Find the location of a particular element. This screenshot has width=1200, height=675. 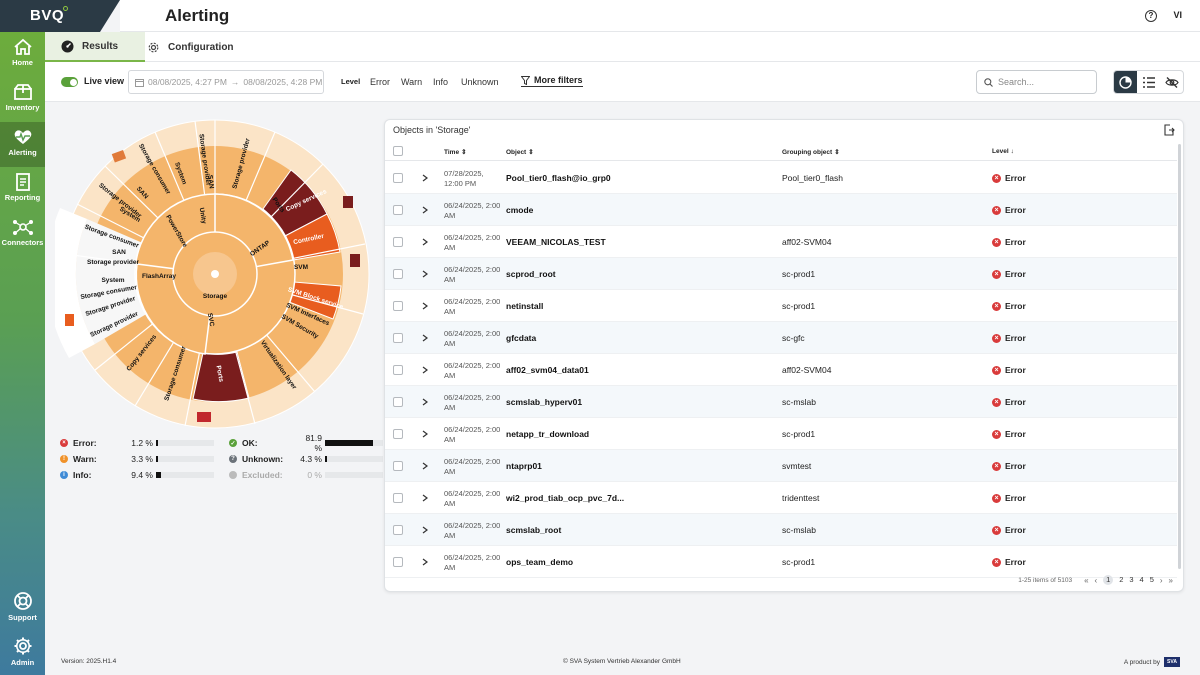

table-row: 06/24/2025, 2:00 AM ntaprp01 svmtest × Error is located at coordinates (781, 466).